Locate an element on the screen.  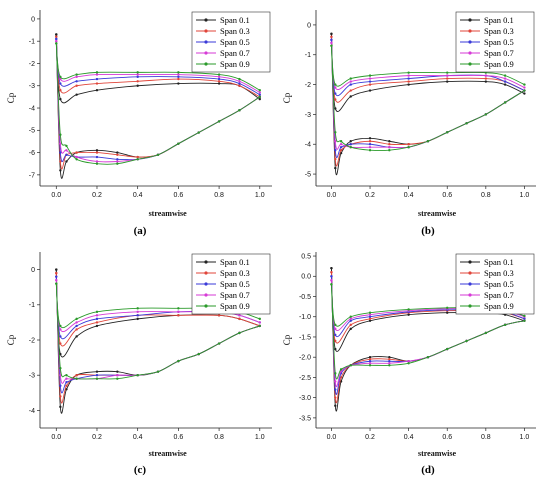
x-tick-label: 1.0 is located at coordinates (525, 437).